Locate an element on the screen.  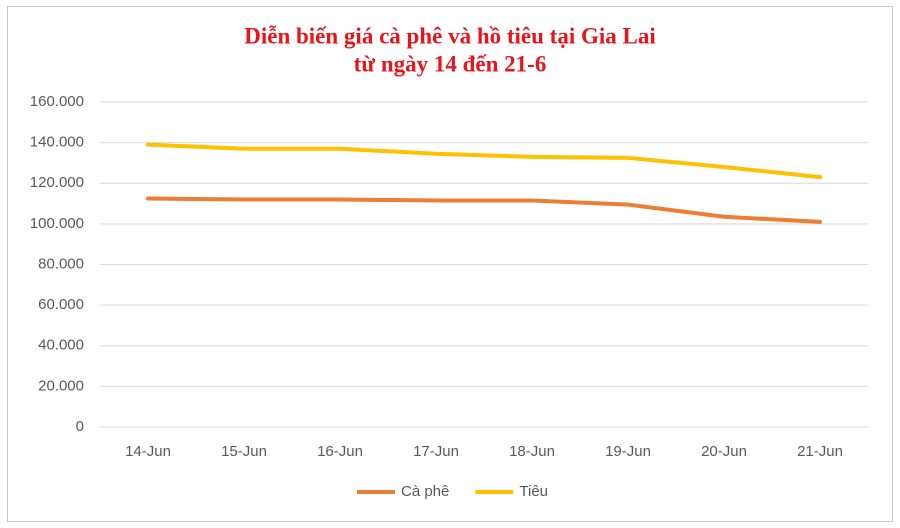
x-tick-label: 15-Jun is located at coordinates (244, 451).